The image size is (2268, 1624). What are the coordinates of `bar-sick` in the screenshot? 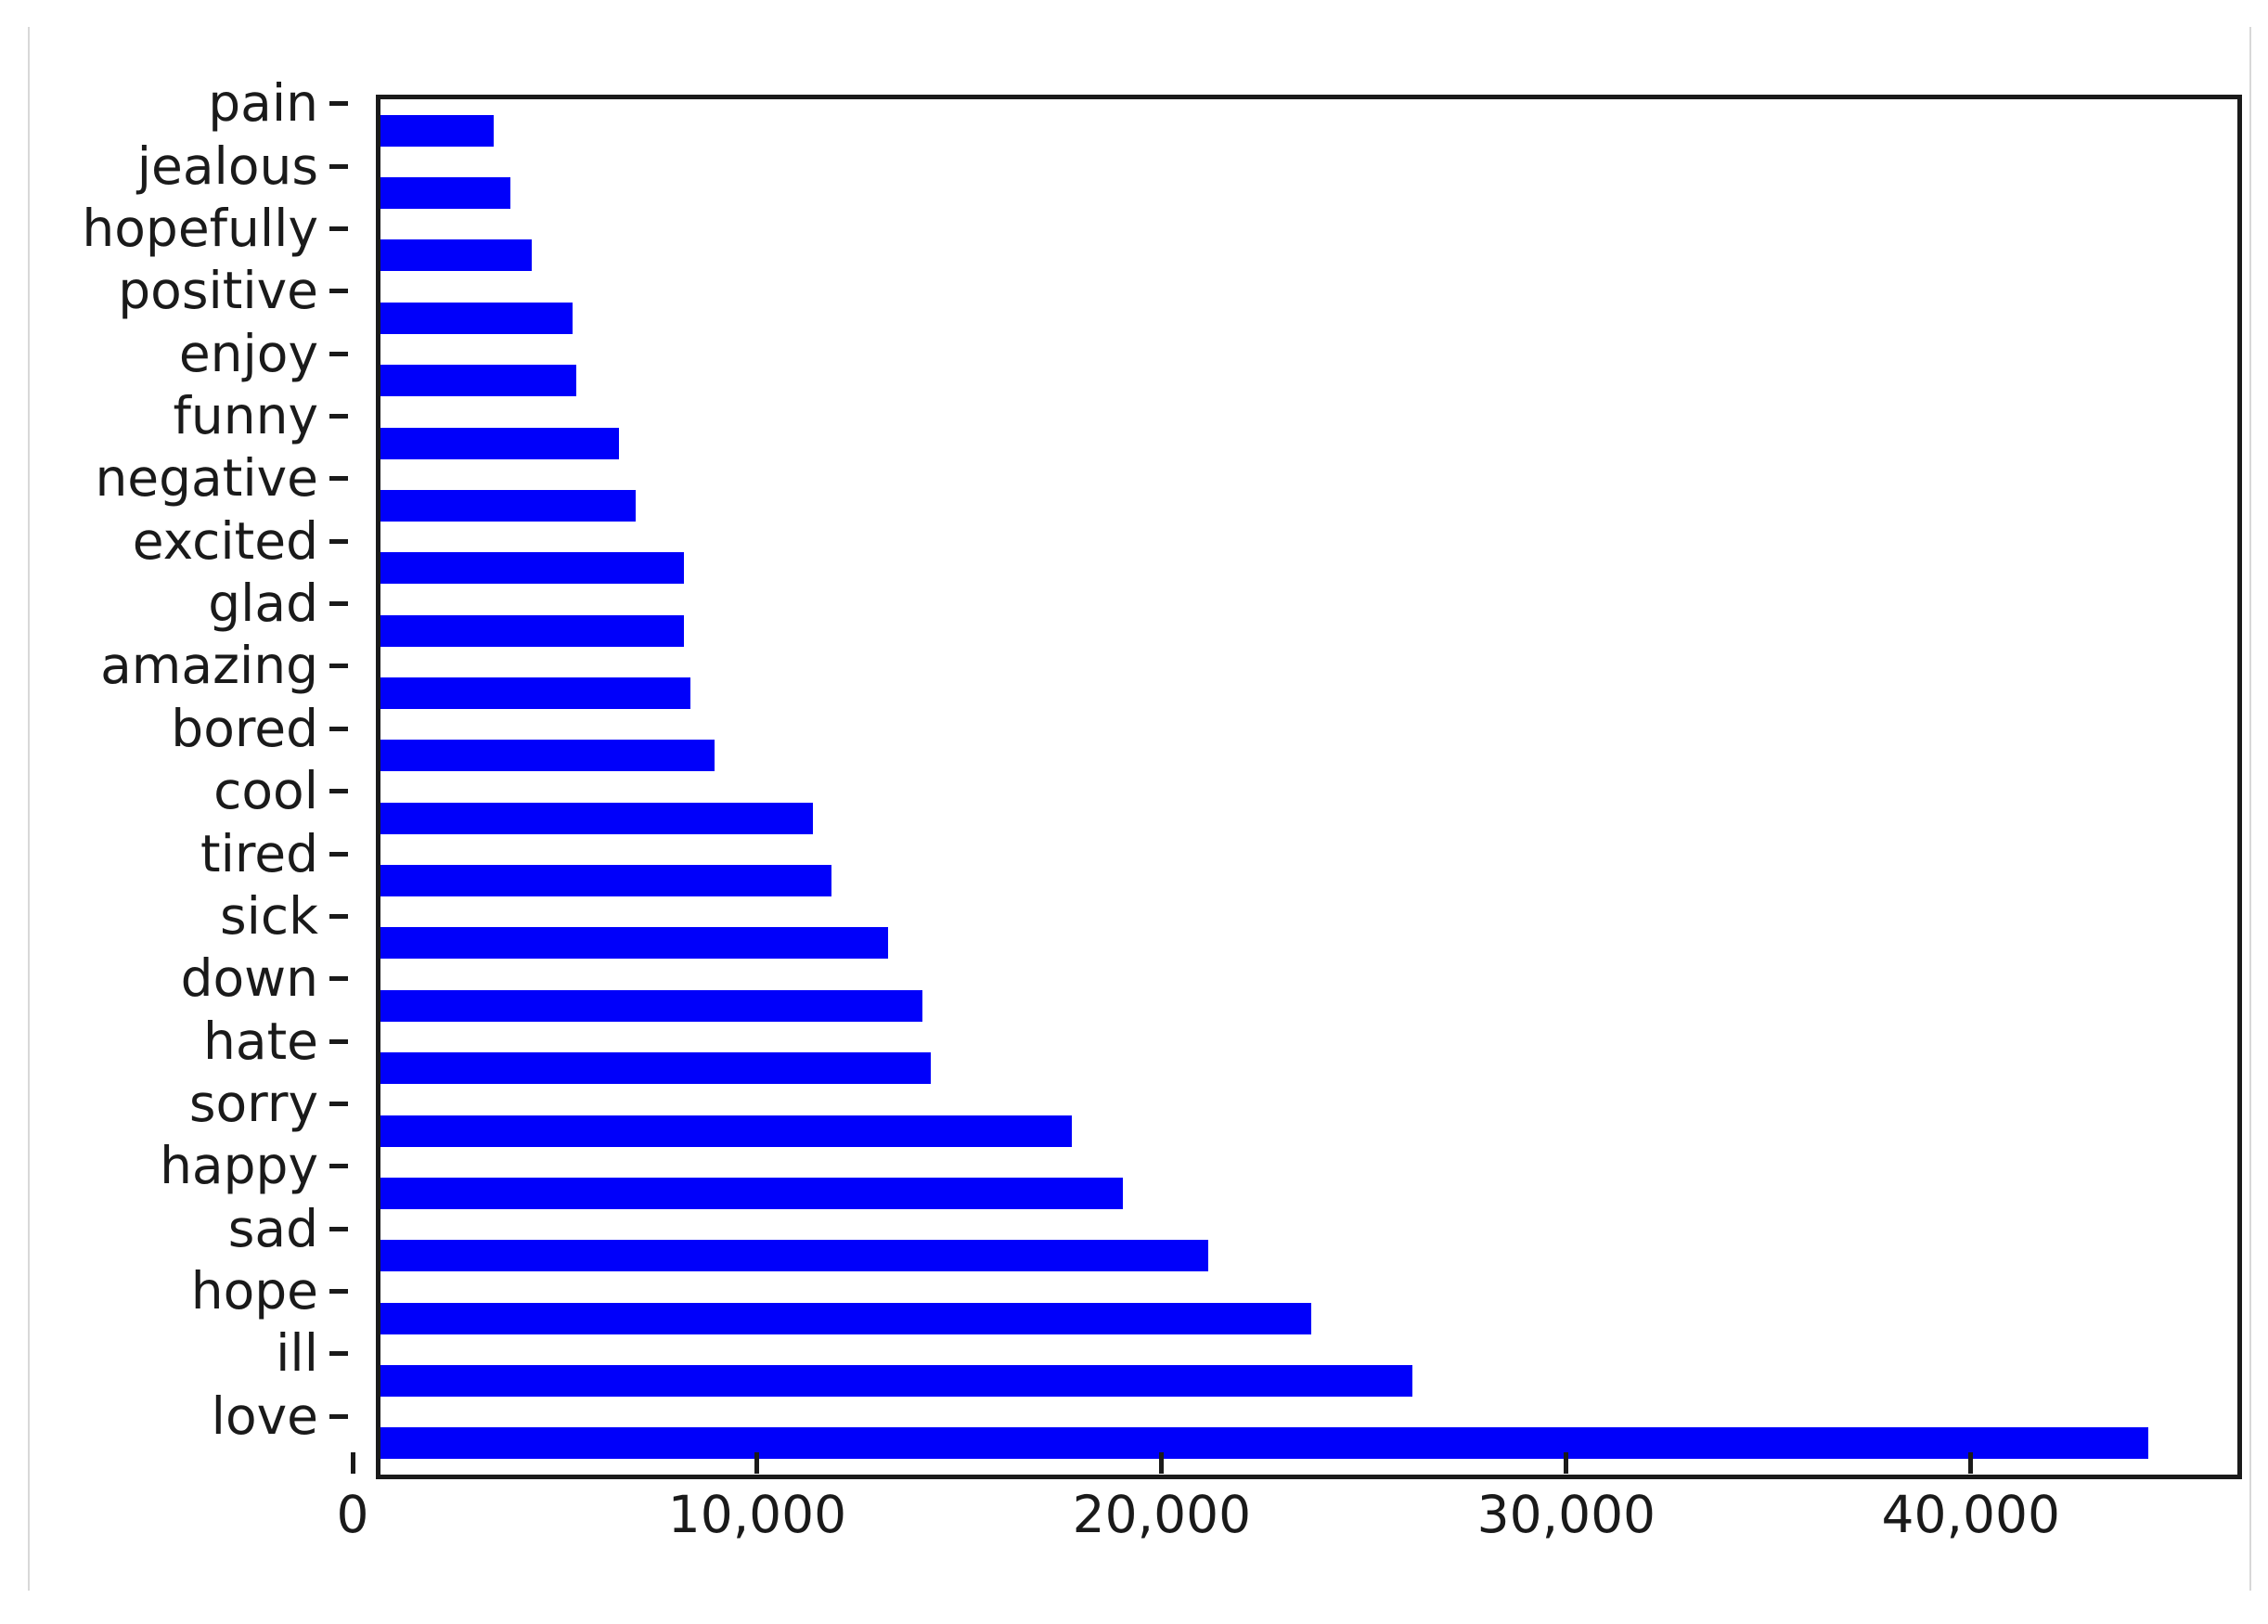 It's located at (634, 944).